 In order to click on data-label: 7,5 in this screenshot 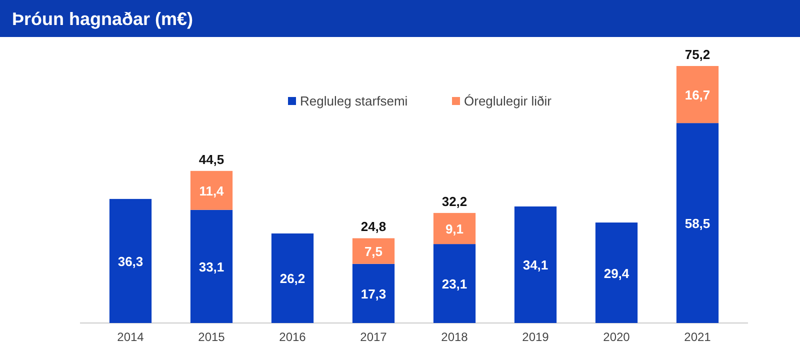, I will do `click(373, 252)`.